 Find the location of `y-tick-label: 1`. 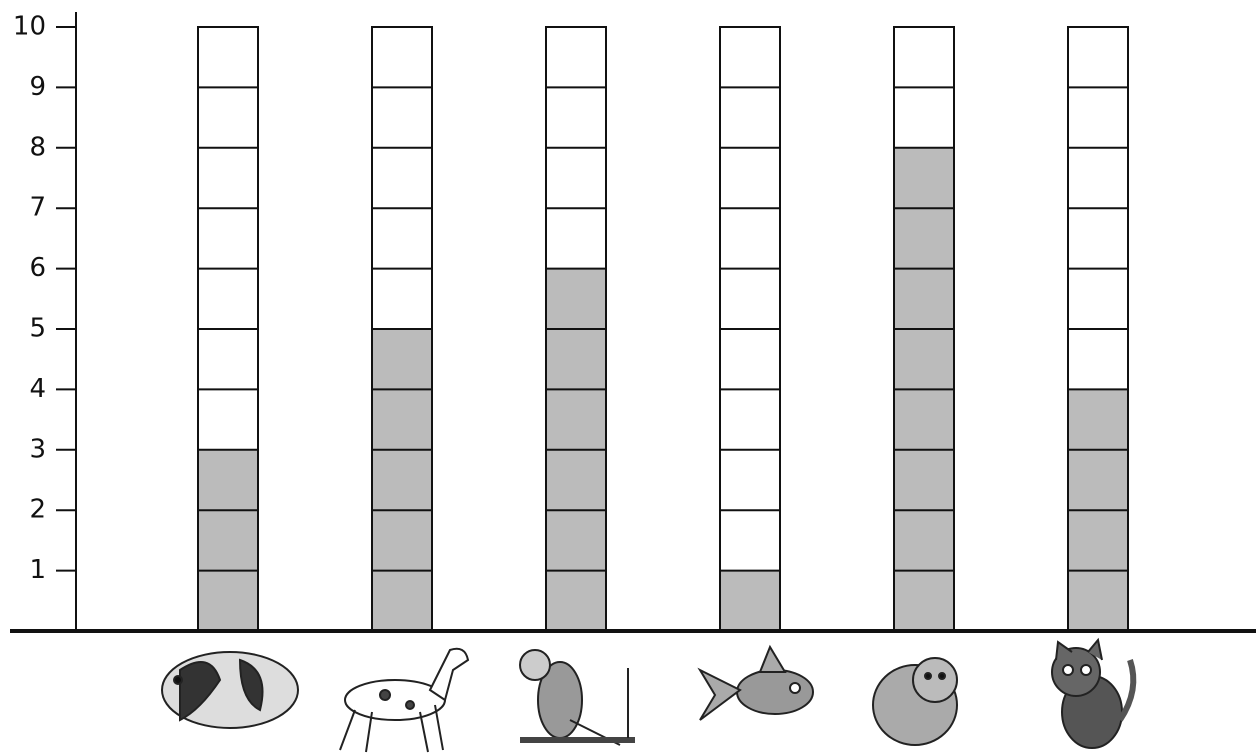

y-tick-label: 1 is located at coordinates (37, 570).